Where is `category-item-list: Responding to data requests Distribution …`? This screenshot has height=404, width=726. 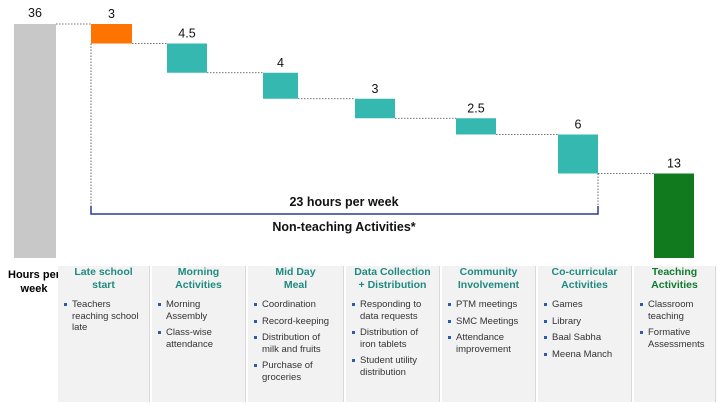
category-item-list: Responding to data requests Distribution … is located at coordinates (392, 338).